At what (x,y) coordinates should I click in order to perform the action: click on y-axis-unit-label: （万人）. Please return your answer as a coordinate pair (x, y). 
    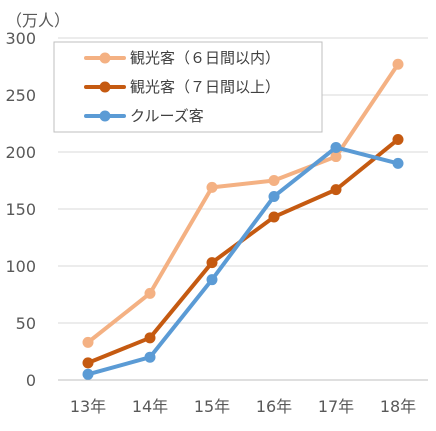
    Looking at the image, I should click on (38, 20).